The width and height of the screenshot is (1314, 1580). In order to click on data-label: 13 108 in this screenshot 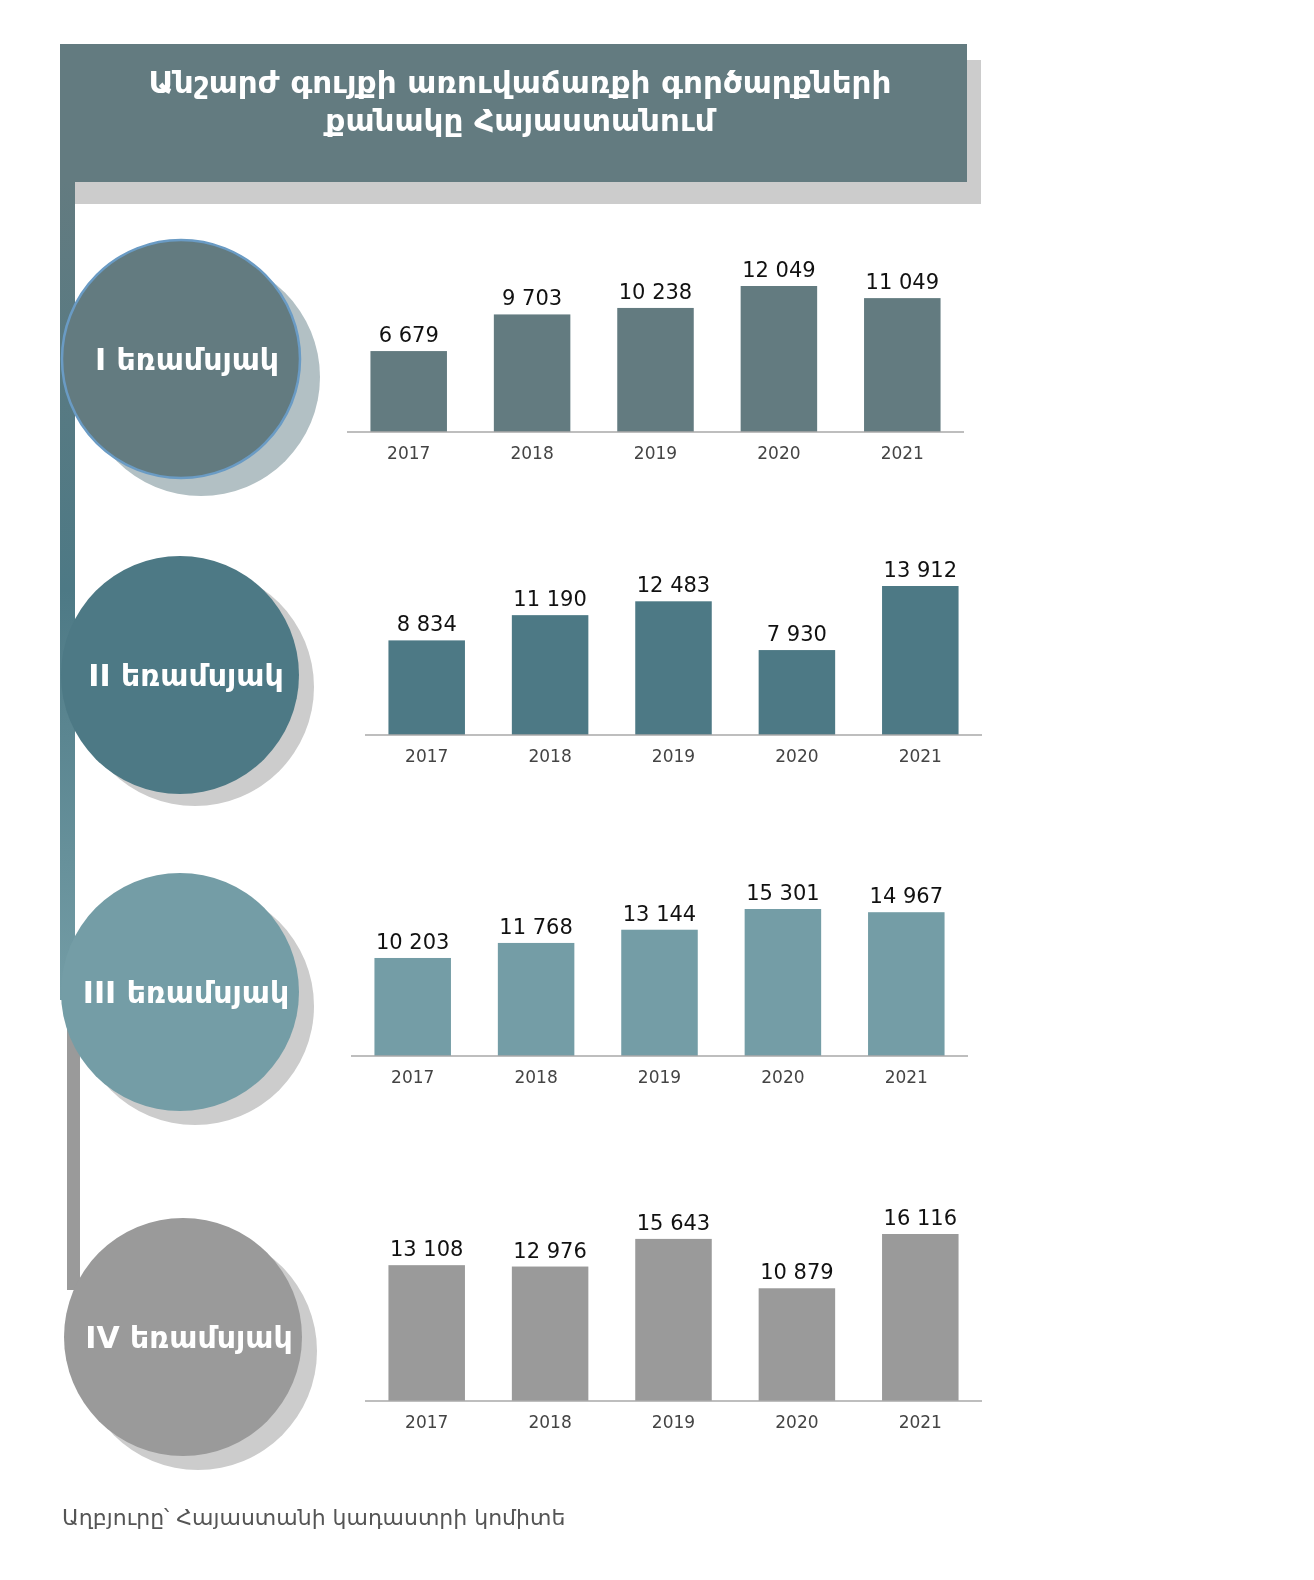, I will do `click(426, 1249)`.